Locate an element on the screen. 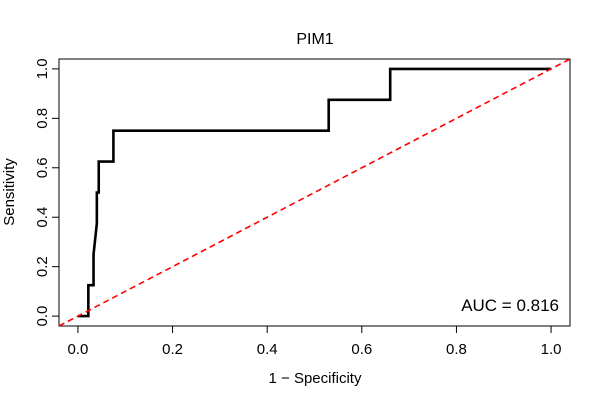  y-tick-label: 1.0 is located at coordinates (42, 68).